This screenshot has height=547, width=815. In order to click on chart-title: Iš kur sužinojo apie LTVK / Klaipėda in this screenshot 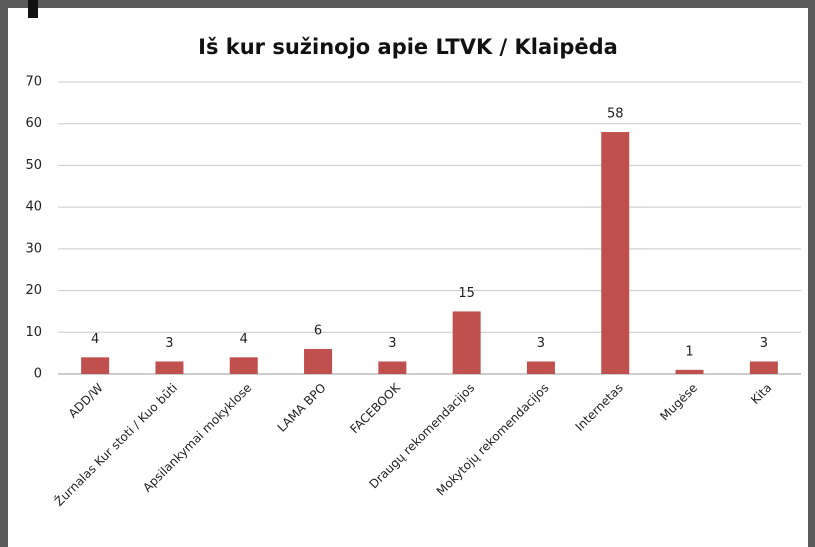, I will do `click(408, 47)`.